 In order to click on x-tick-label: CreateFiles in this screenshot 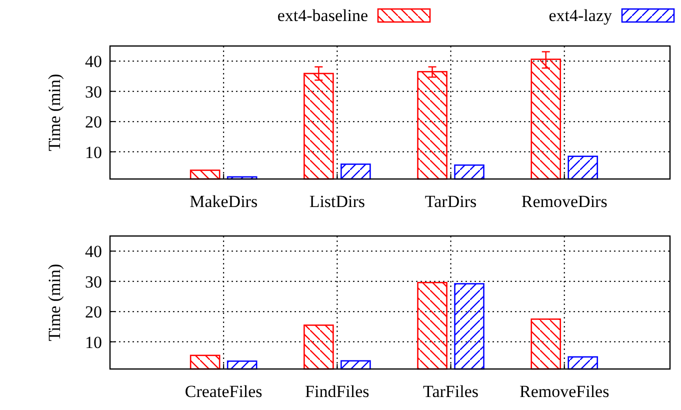, I will do `click(223, 391)`.